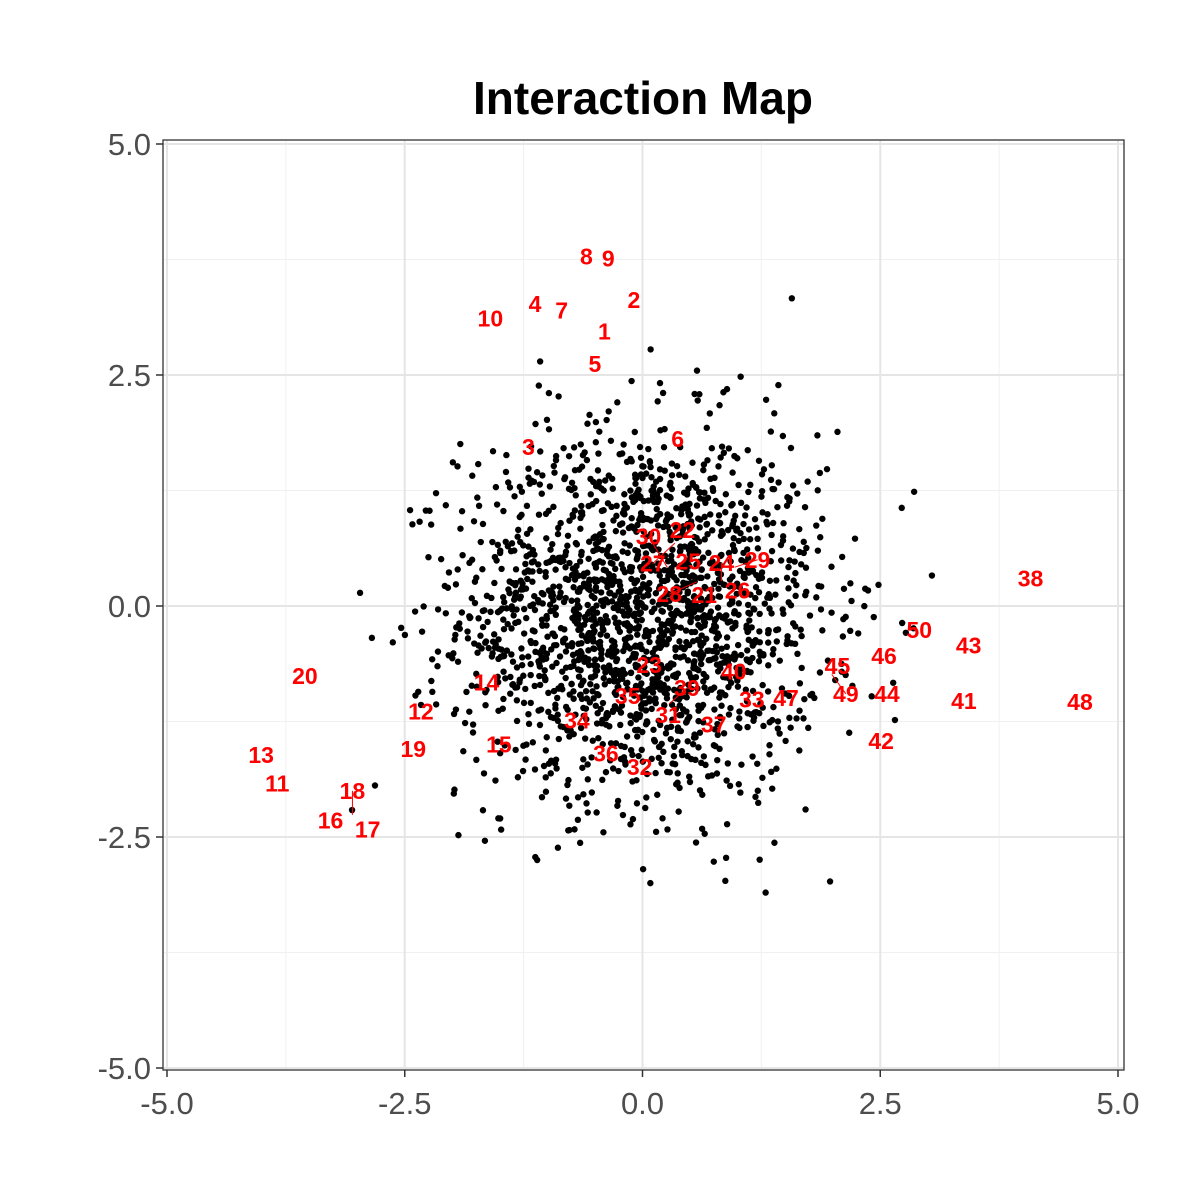 Image resolution: width=1200 pixels, height=1200 pixels. Describe the element at coordinates (604, 332) in the screenshot. I see `point-label: 1` at that location.